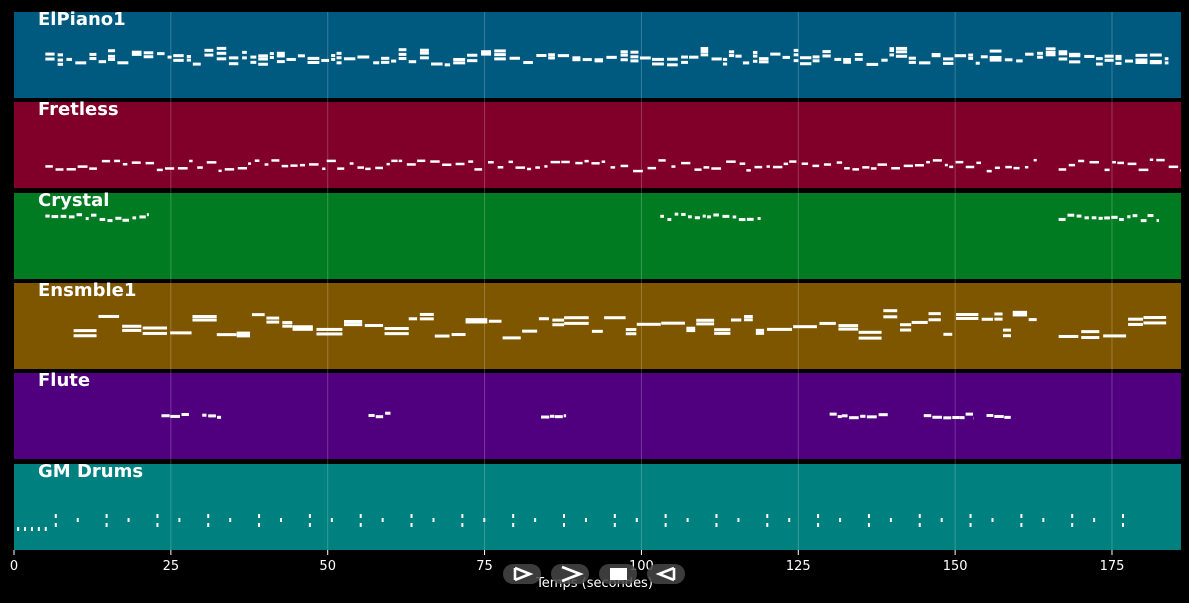  What do you see at coordinates (171, 566) in the screenshot?
I see `tick-label: 25` at bounding box center [171, 566].